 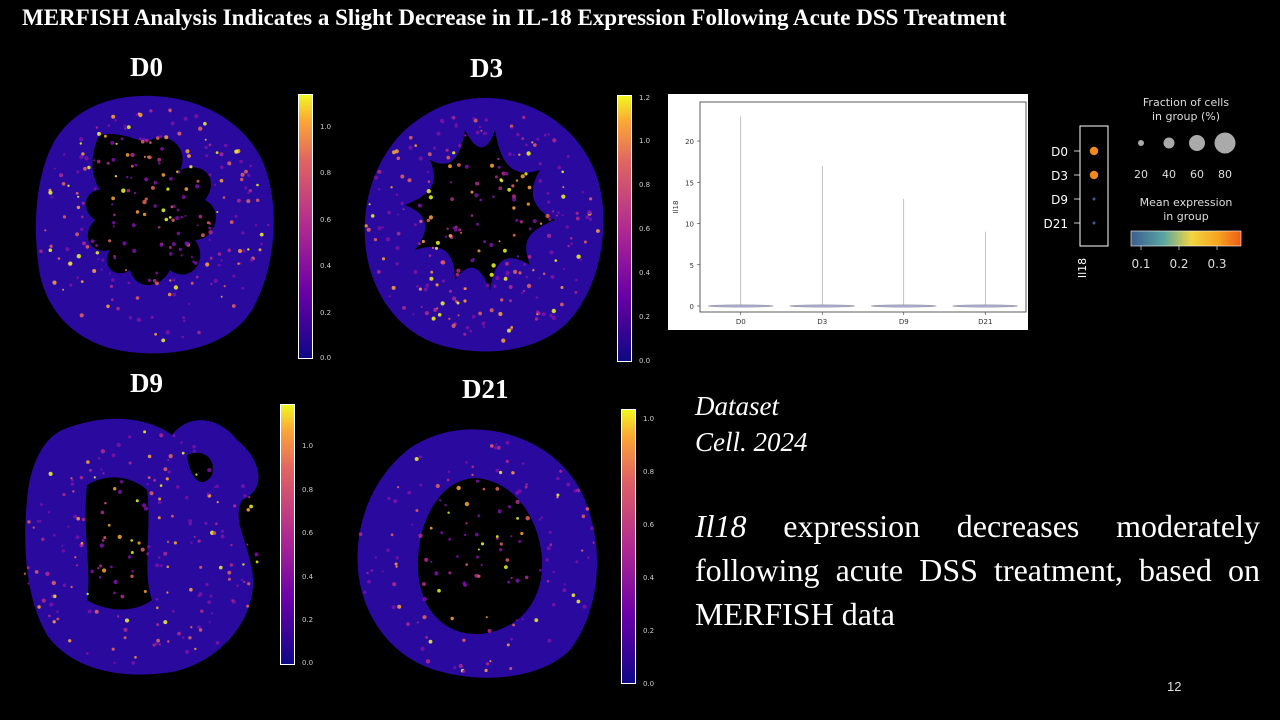 I want to click on tissue-map-d9, so click(x=141, y=546).